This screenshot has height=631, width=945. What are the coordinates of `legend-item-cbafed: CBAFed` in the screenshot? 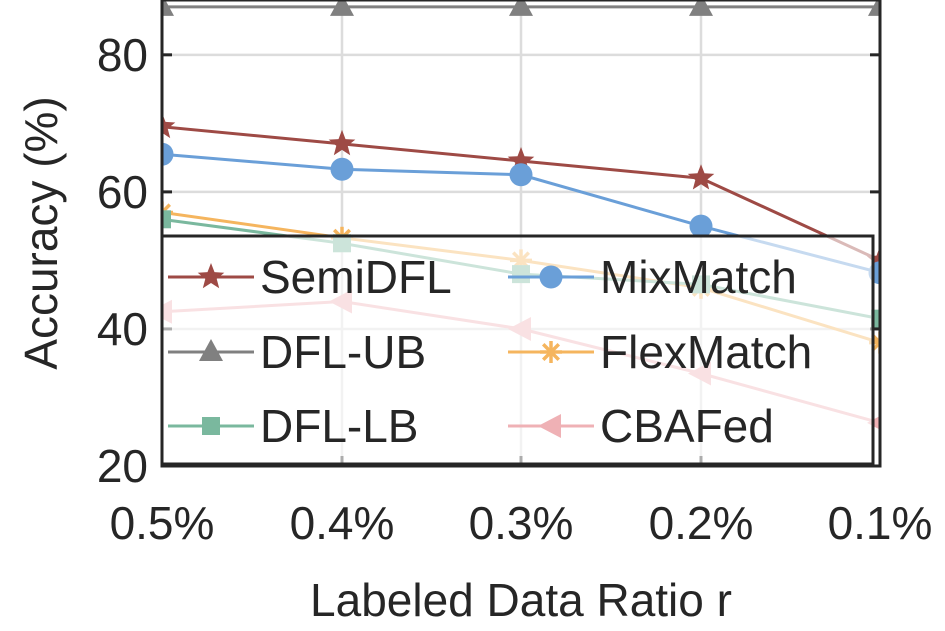 It's located at (641, 426).